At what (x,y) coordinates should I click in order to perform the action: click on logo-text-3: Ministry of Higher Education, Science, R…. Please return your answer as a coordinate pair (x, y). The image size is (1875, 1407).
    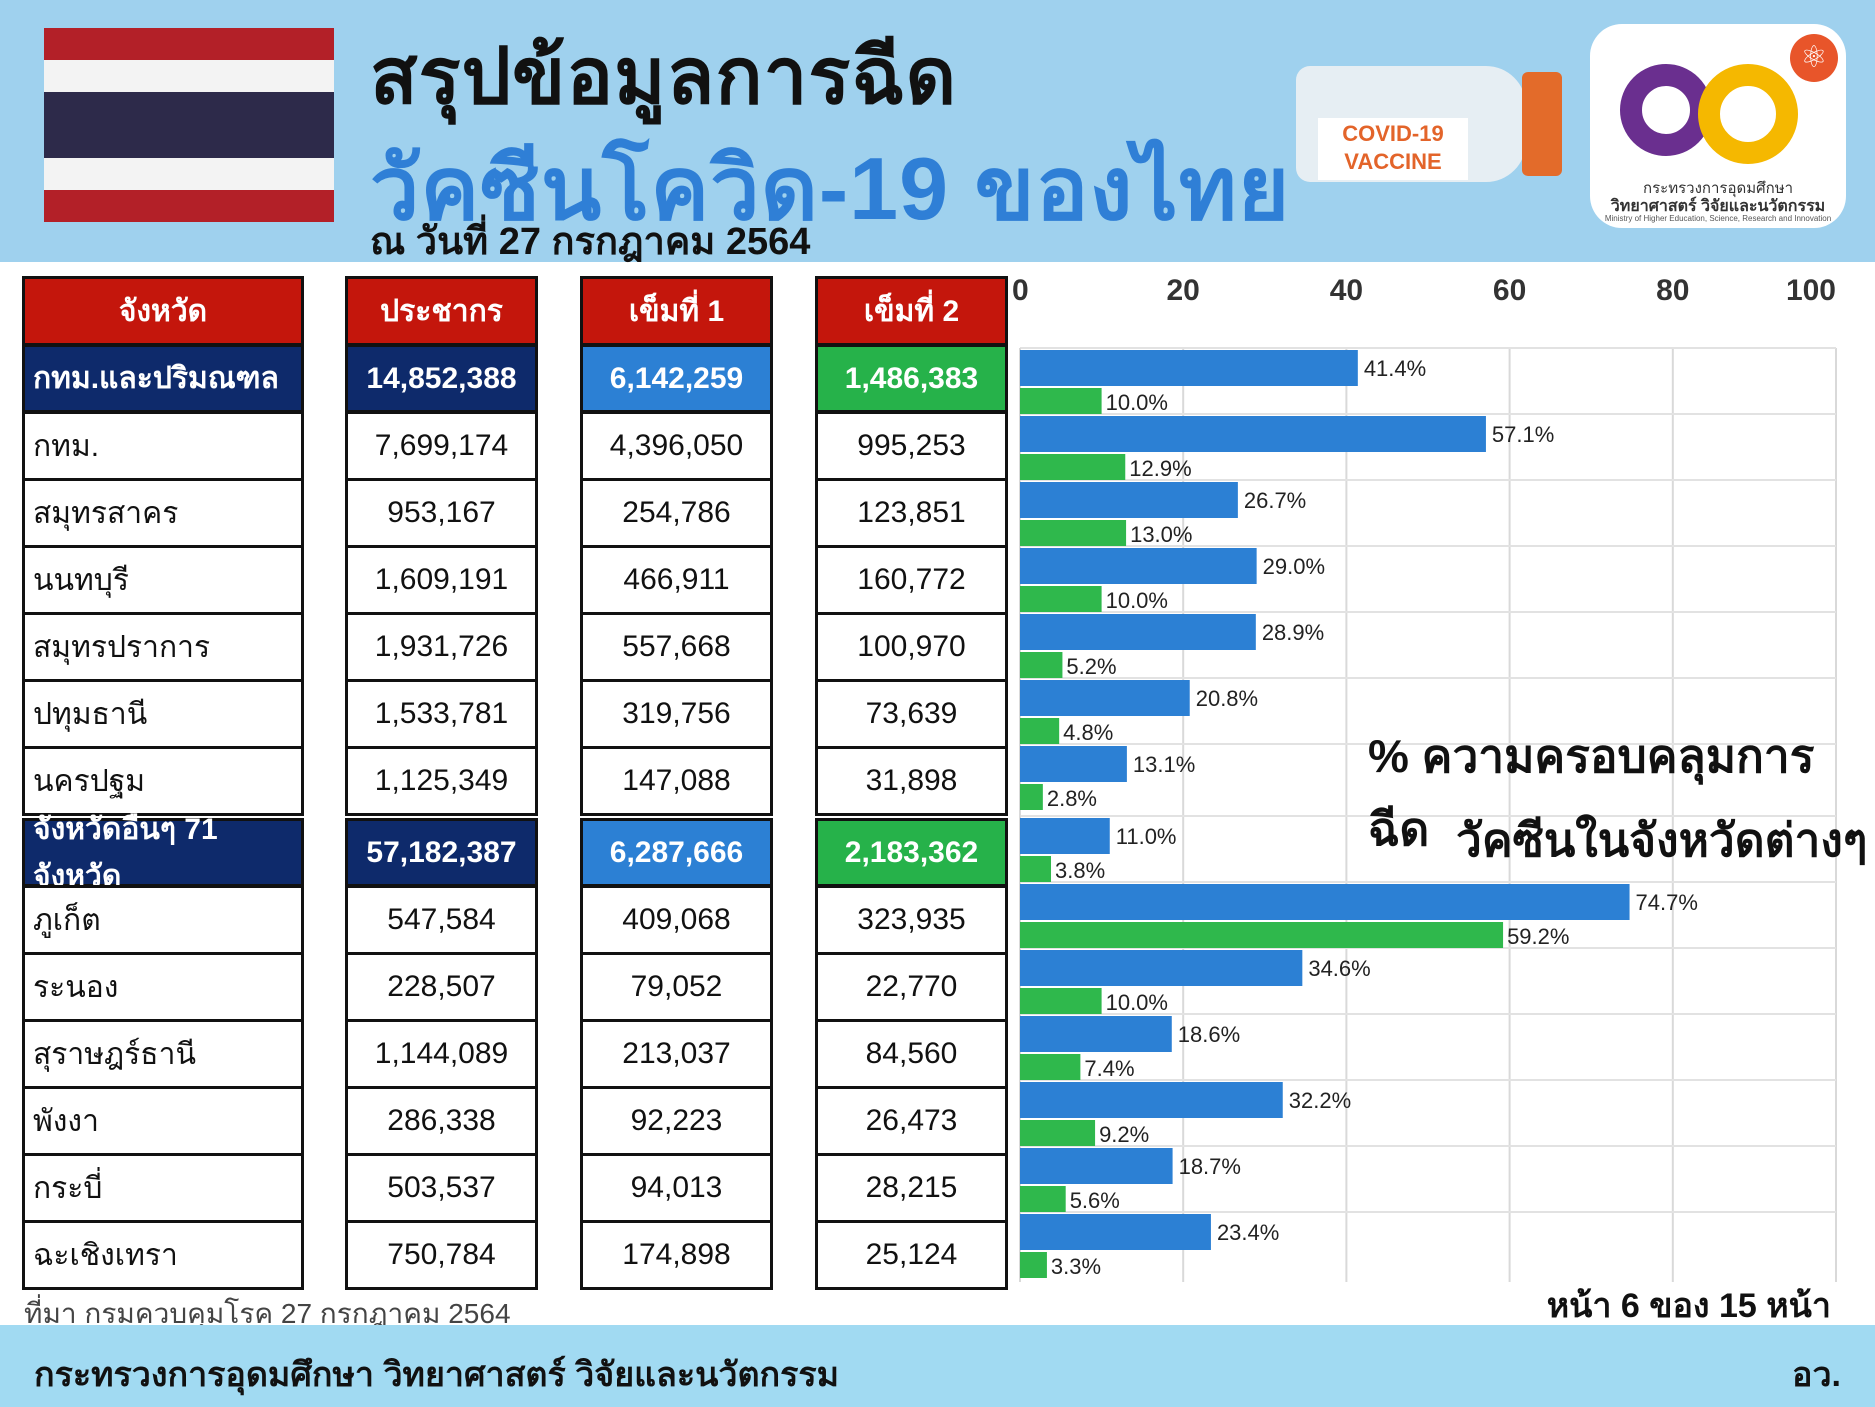
    Looking at the image, I should click on (1718, 218).